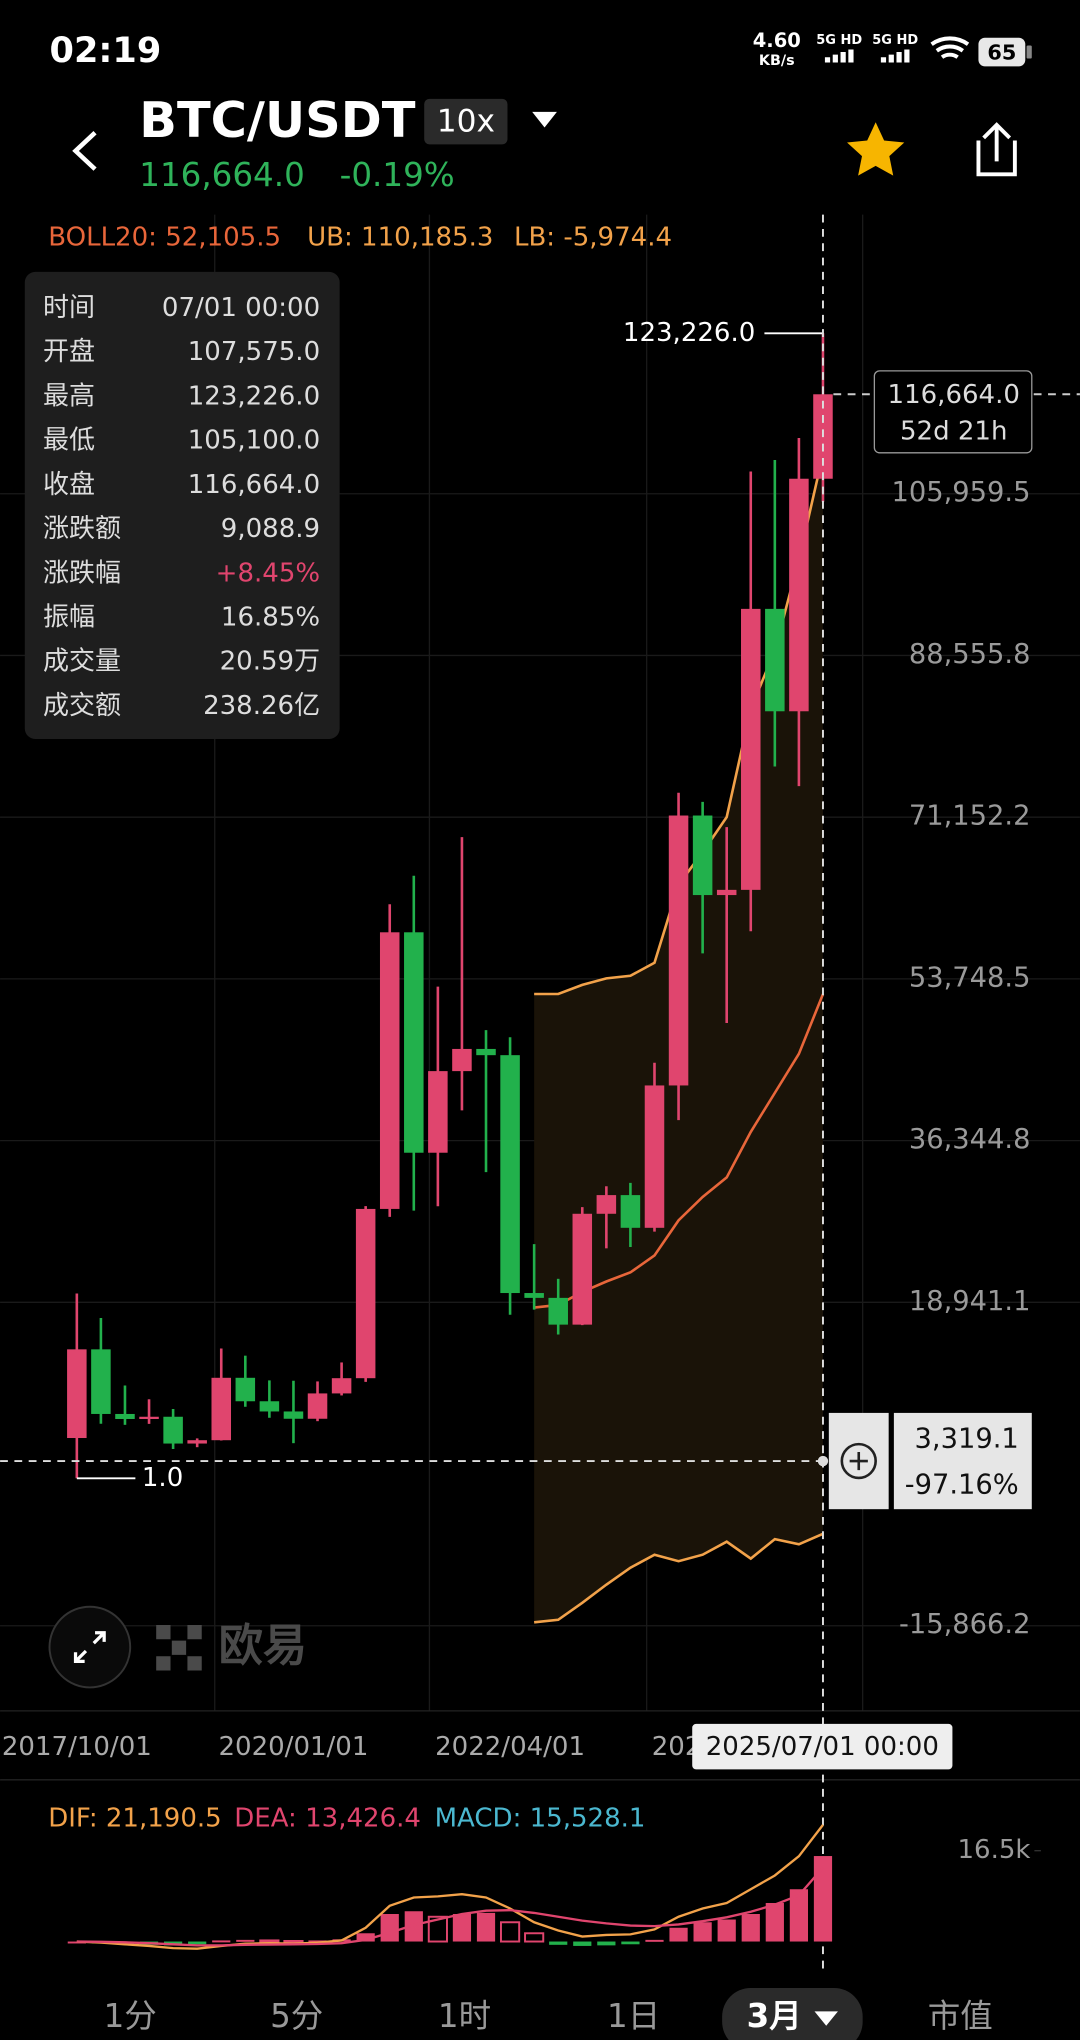 The image size is (1080, 2040). I want to click on crosshair-change: -97.16%, so click(962, 1484).